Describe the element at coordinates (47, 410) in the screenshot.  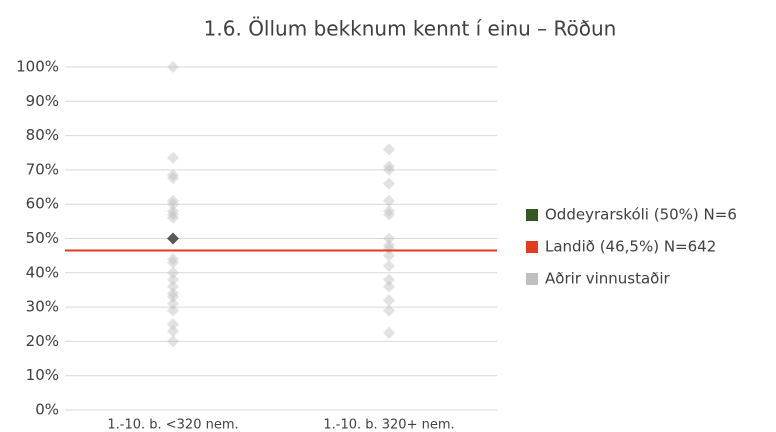
I see `y-tick-label: 0%` at that location.